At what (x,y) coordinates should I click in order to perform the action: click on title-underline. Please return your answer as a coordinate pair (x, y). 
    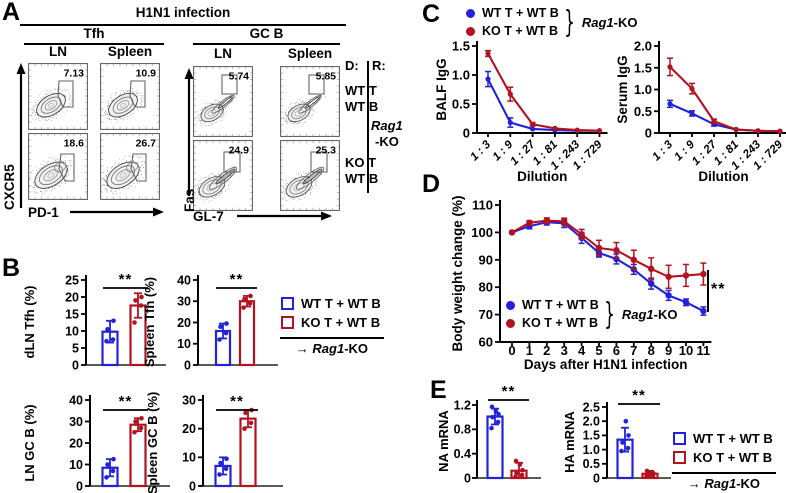
    Looking at the image, I should click on (183, 25).